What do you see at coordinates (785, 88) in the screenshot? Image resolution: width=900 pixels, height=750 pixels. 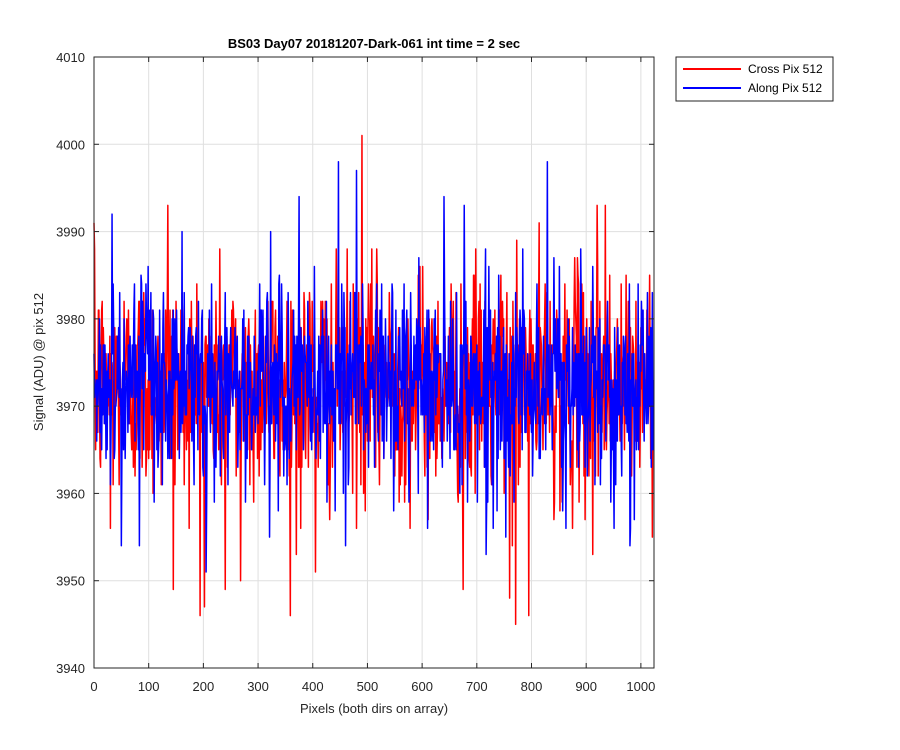 I see `legend-label-along: Along Pix 512` at bounding box center [785, 88].